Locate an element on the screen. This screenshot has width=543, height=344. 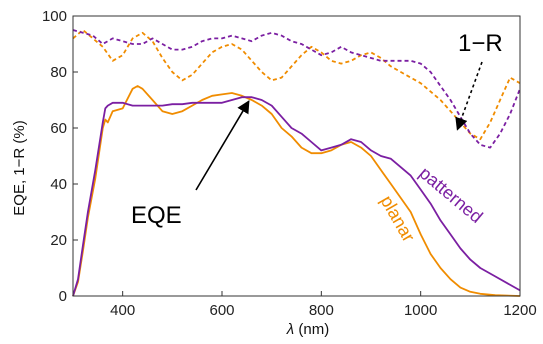
x-axis-unit: (nm) is located at coordinates (313, 329).